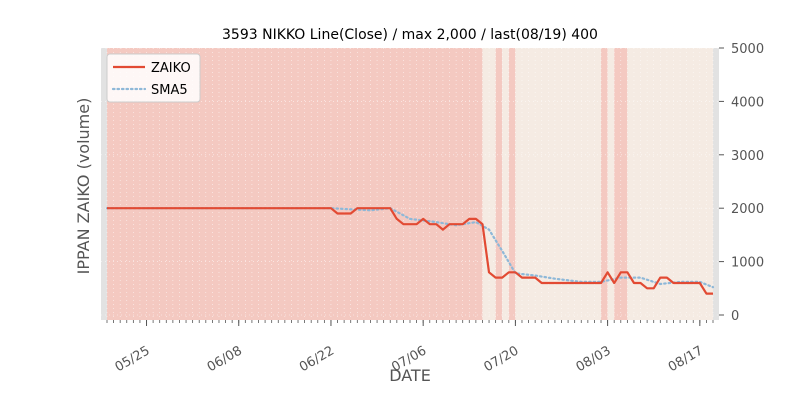  Describe the element at coordinates (83, 186) in the screenshot. I see `y-axis-label: IPPAN ZAIKO (volume)` at that location.